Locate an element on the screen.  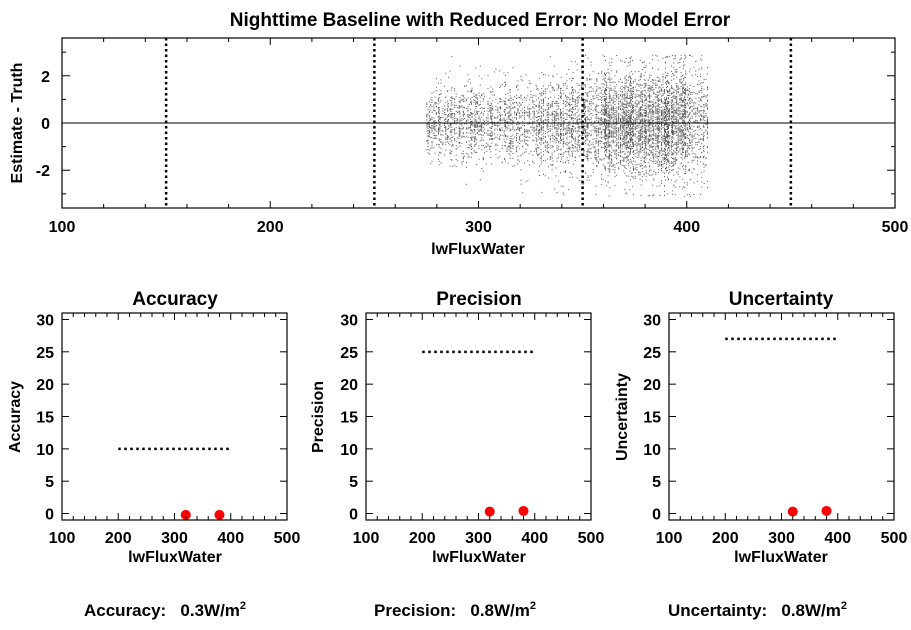
accuracy-ticks: 100 200 300 400 500 0 5 10 15 20 25 30 is located at coordinates (168, 429).